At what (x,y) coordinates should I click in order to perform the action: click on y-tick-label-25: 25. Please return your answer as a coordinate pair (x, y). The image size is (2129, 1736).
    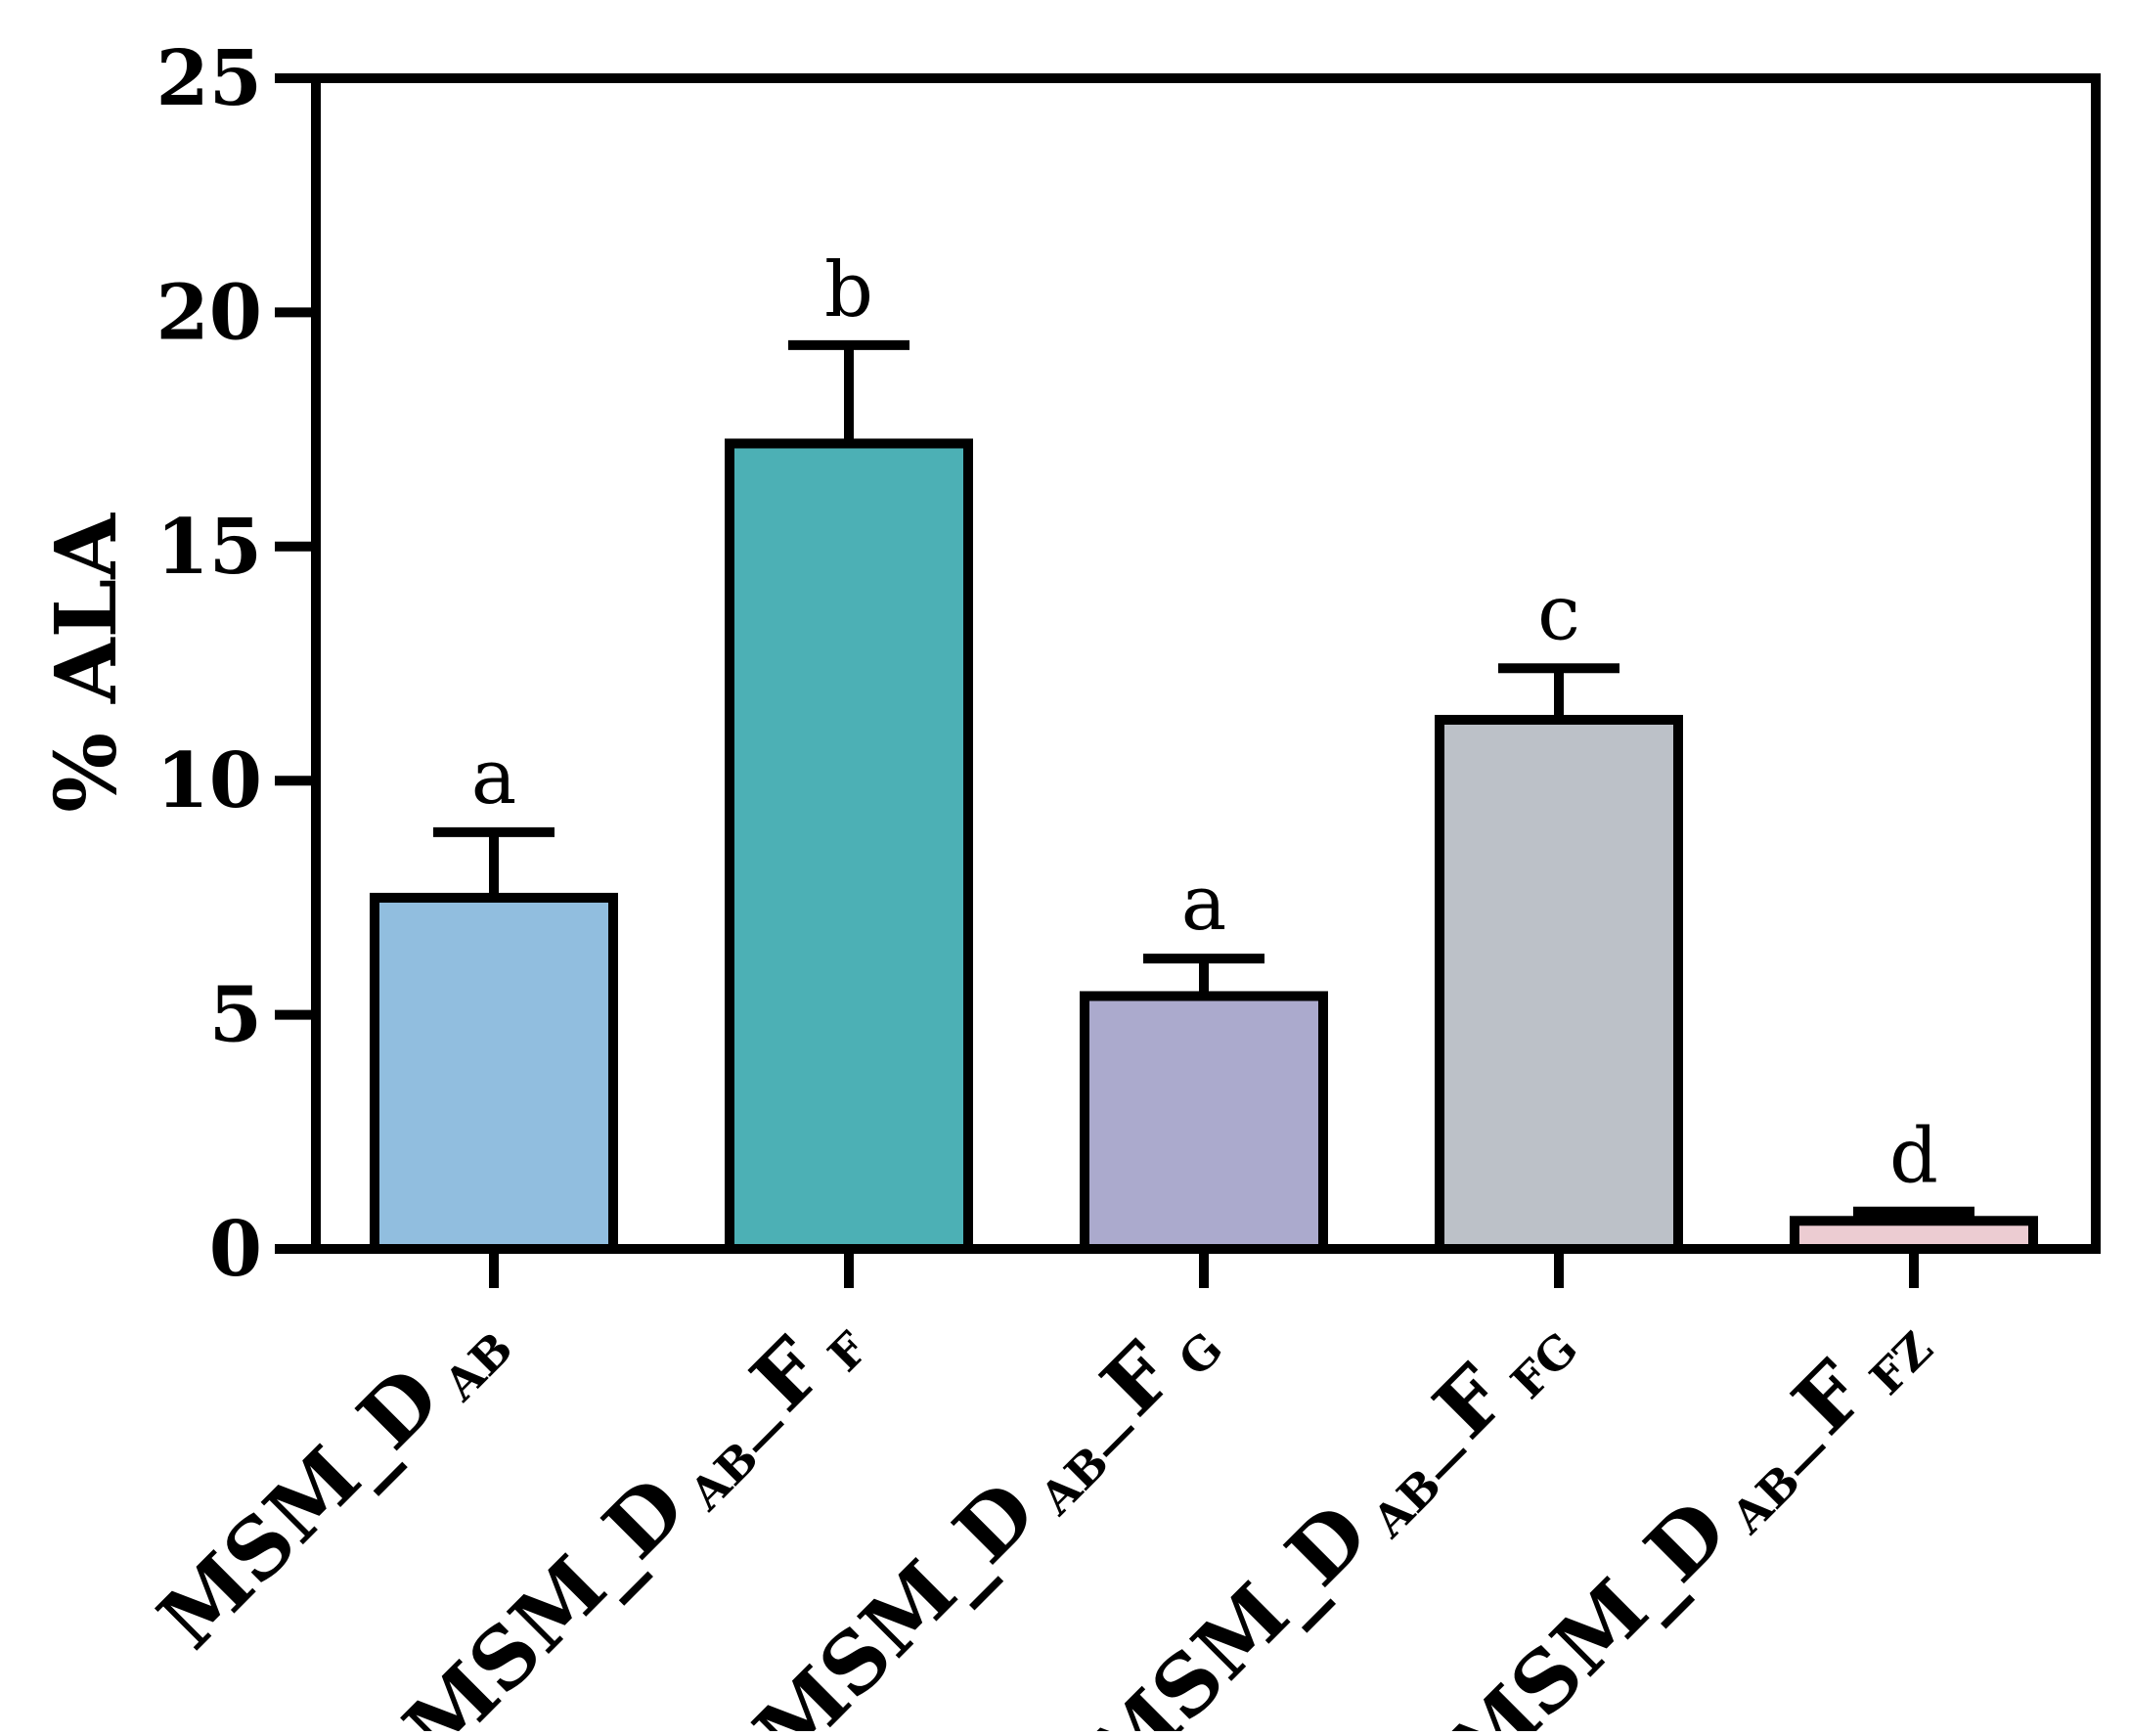
    Looking at the image, I should click on (209, 78).